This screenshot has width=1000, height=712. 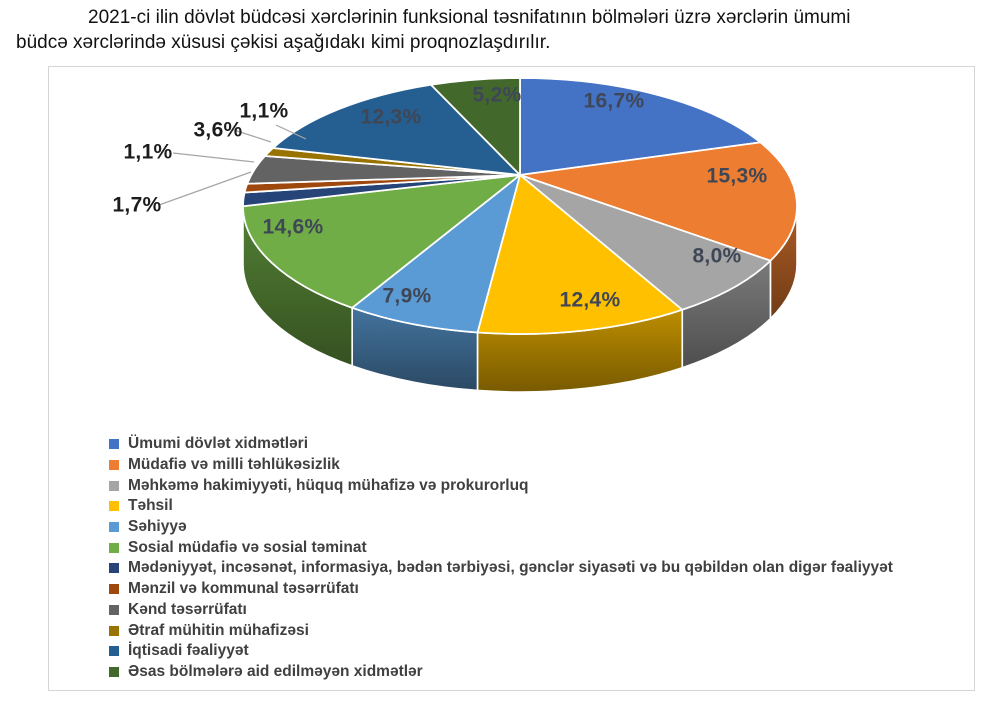 What do you see at coordinates (247, 547) in the screenshot?
I see `legend-label-5: Sosial müdafiə və sosial təminat` at bounding box center [247, 547].